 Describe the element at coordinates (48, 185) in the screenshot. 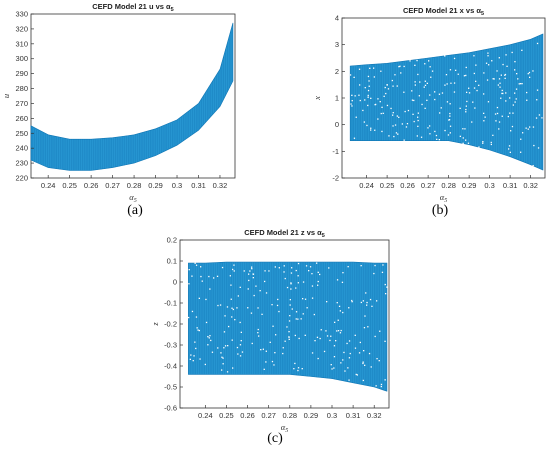

I see `x-tick-label: 0.24` at that location.